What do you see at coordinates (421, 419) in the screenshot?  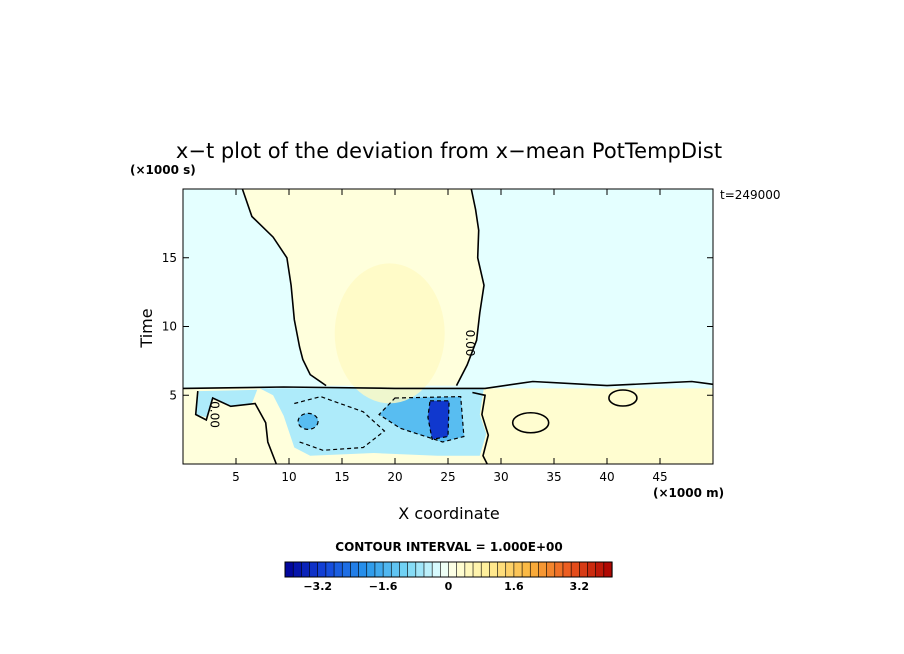 I see `neg-contour-core` at bounding box center [421, 419].